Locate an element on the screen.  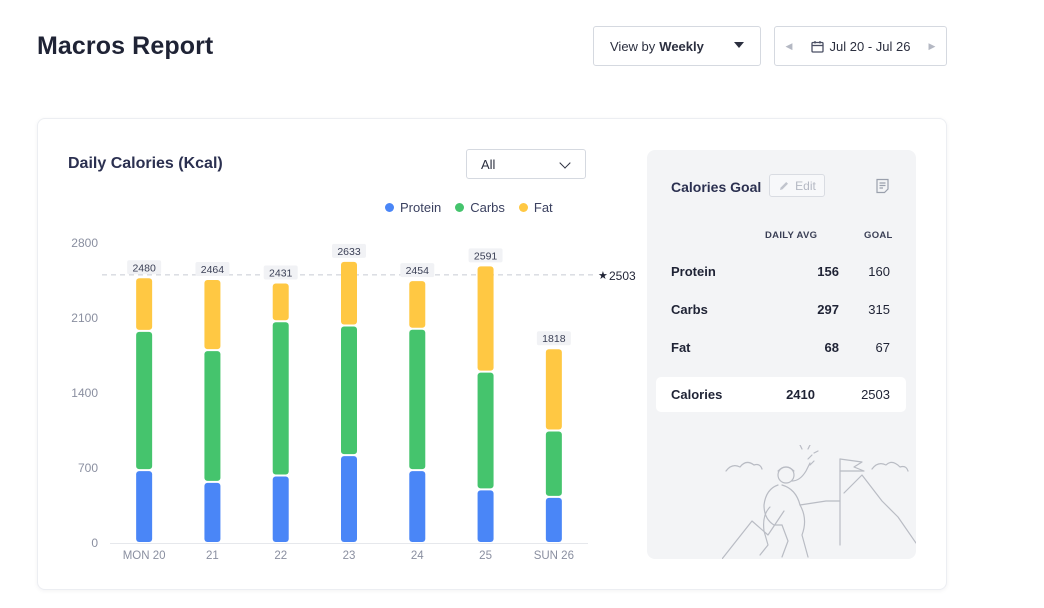
view-by-dropdown: View by Weekly is located at coordinates (677, 46).